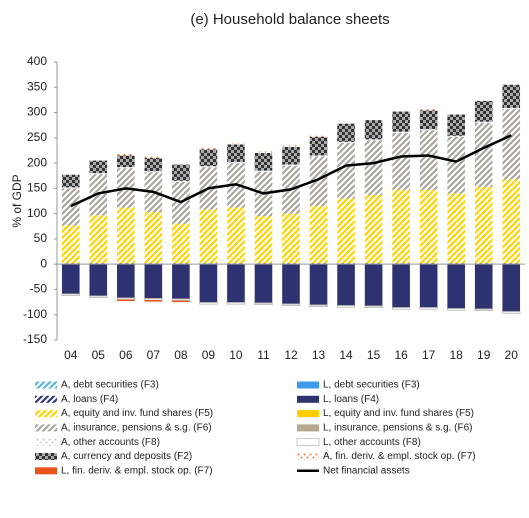 Image resolution: width=529 pixels, height=518 pixels. What do you see at coordinates (37, 162) in the screenshot?
I see `y-tick-label: 200` at bounding box center [37, 162].